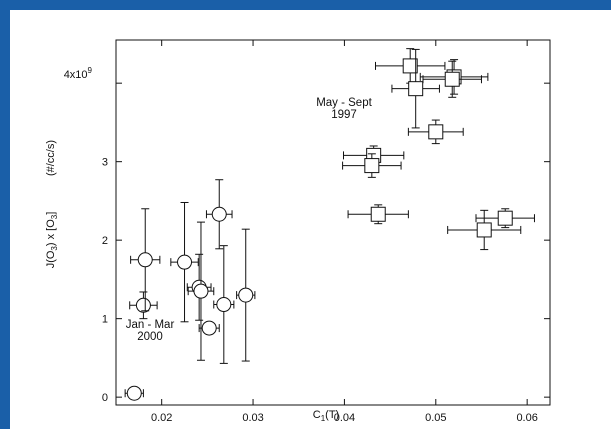 The width and height of the screenshot is (611, 429). I want to click on y-top-tick-label: 4x10⁹, so click(78, 73).